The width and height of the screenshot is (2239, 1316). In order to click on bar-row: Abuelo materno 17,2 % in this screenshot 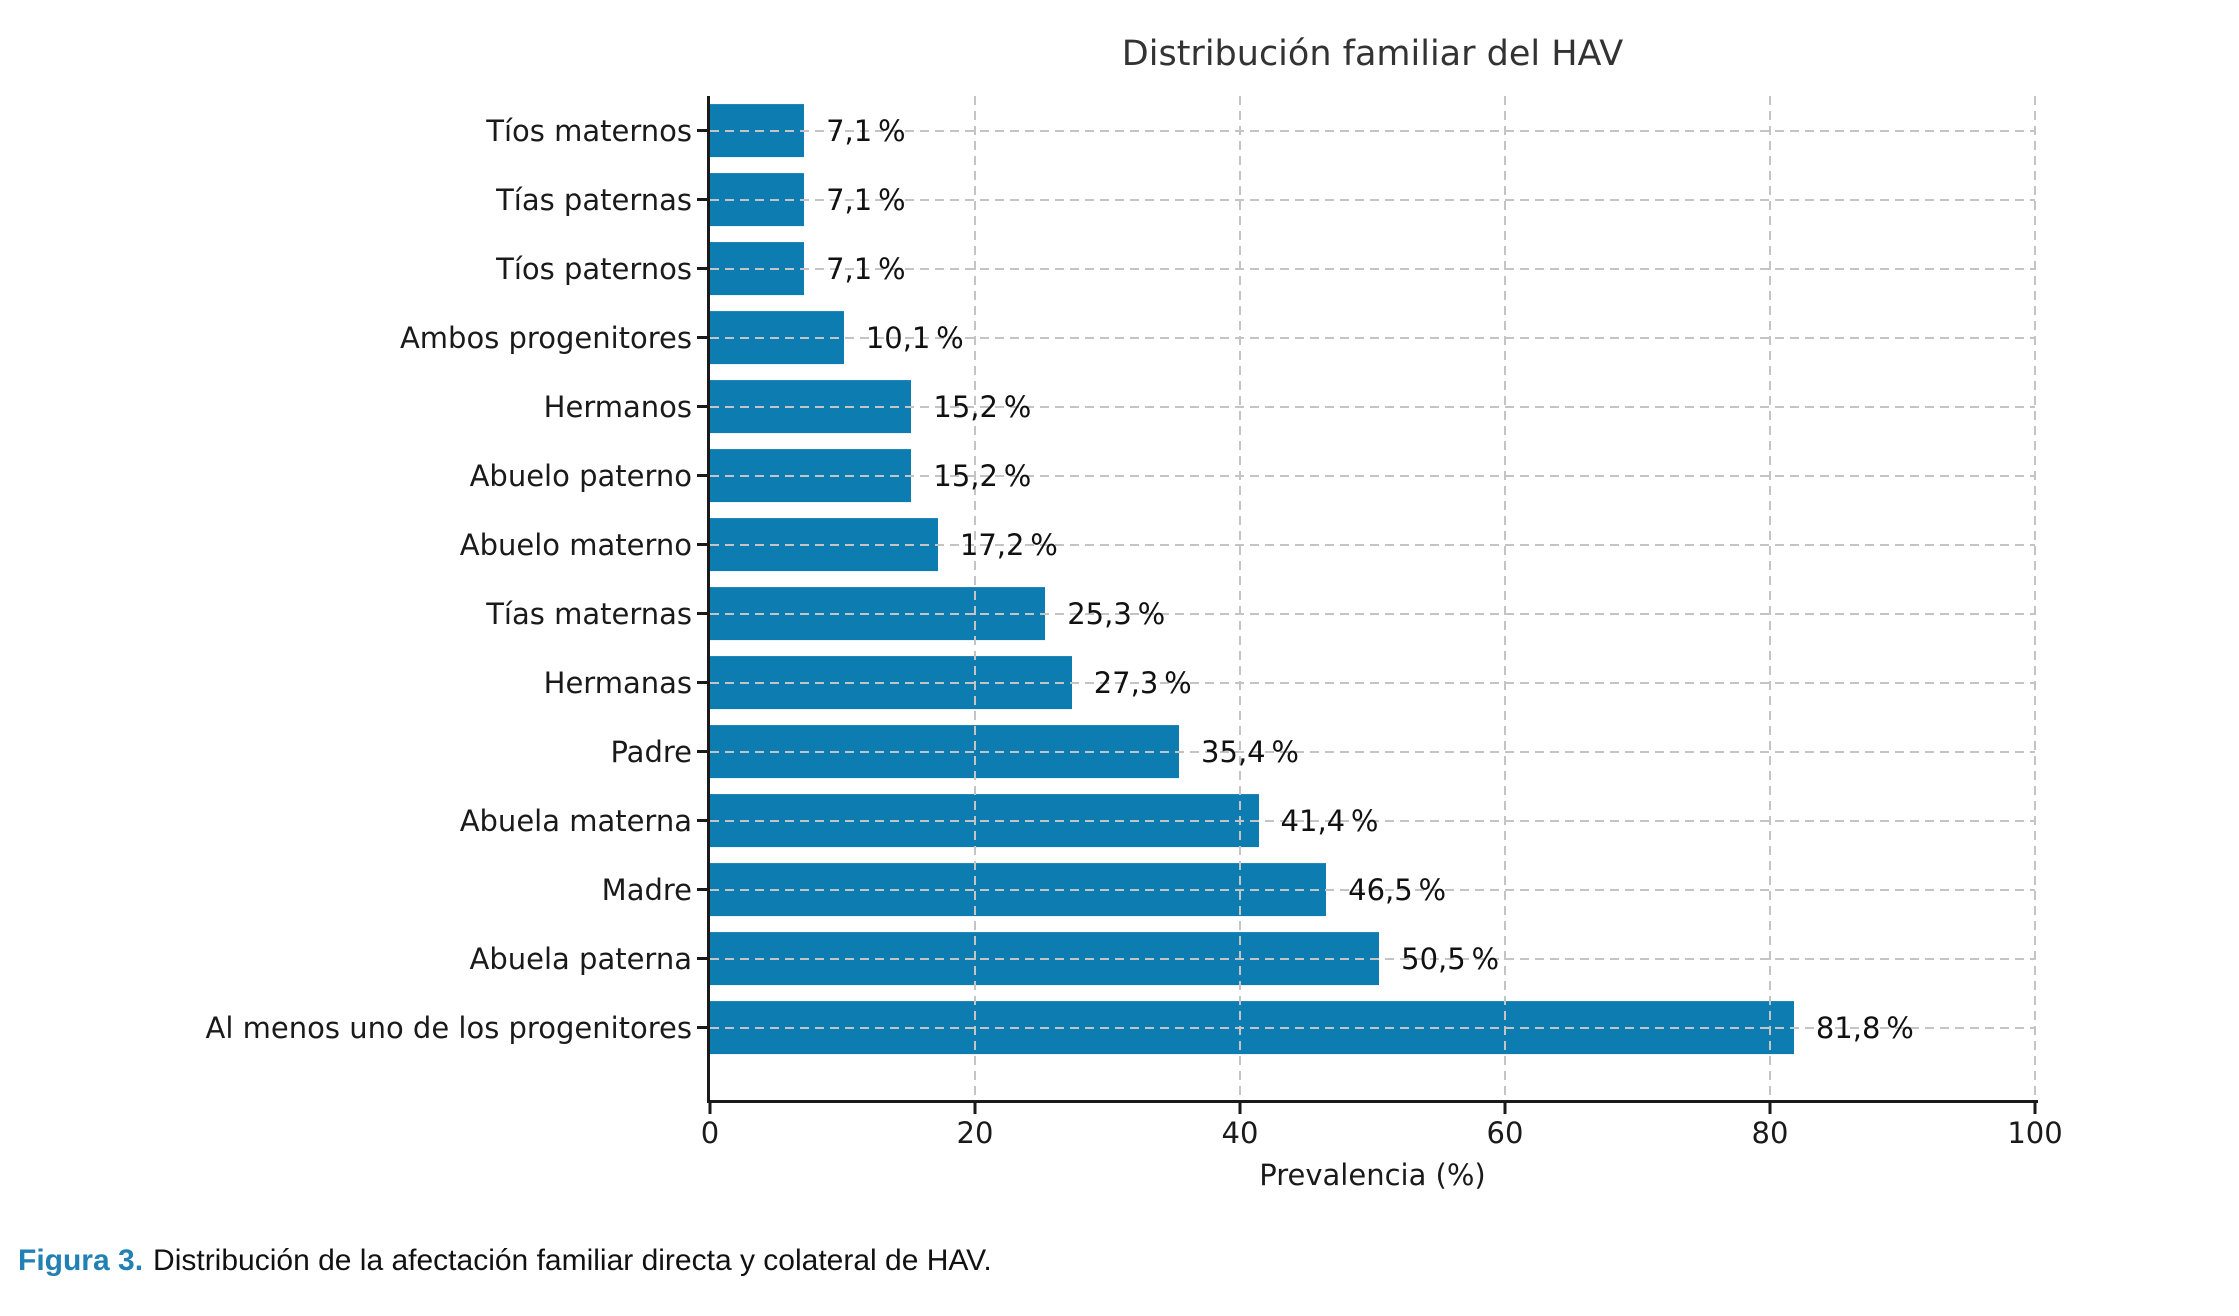, I will do `click(1247, 544)`.